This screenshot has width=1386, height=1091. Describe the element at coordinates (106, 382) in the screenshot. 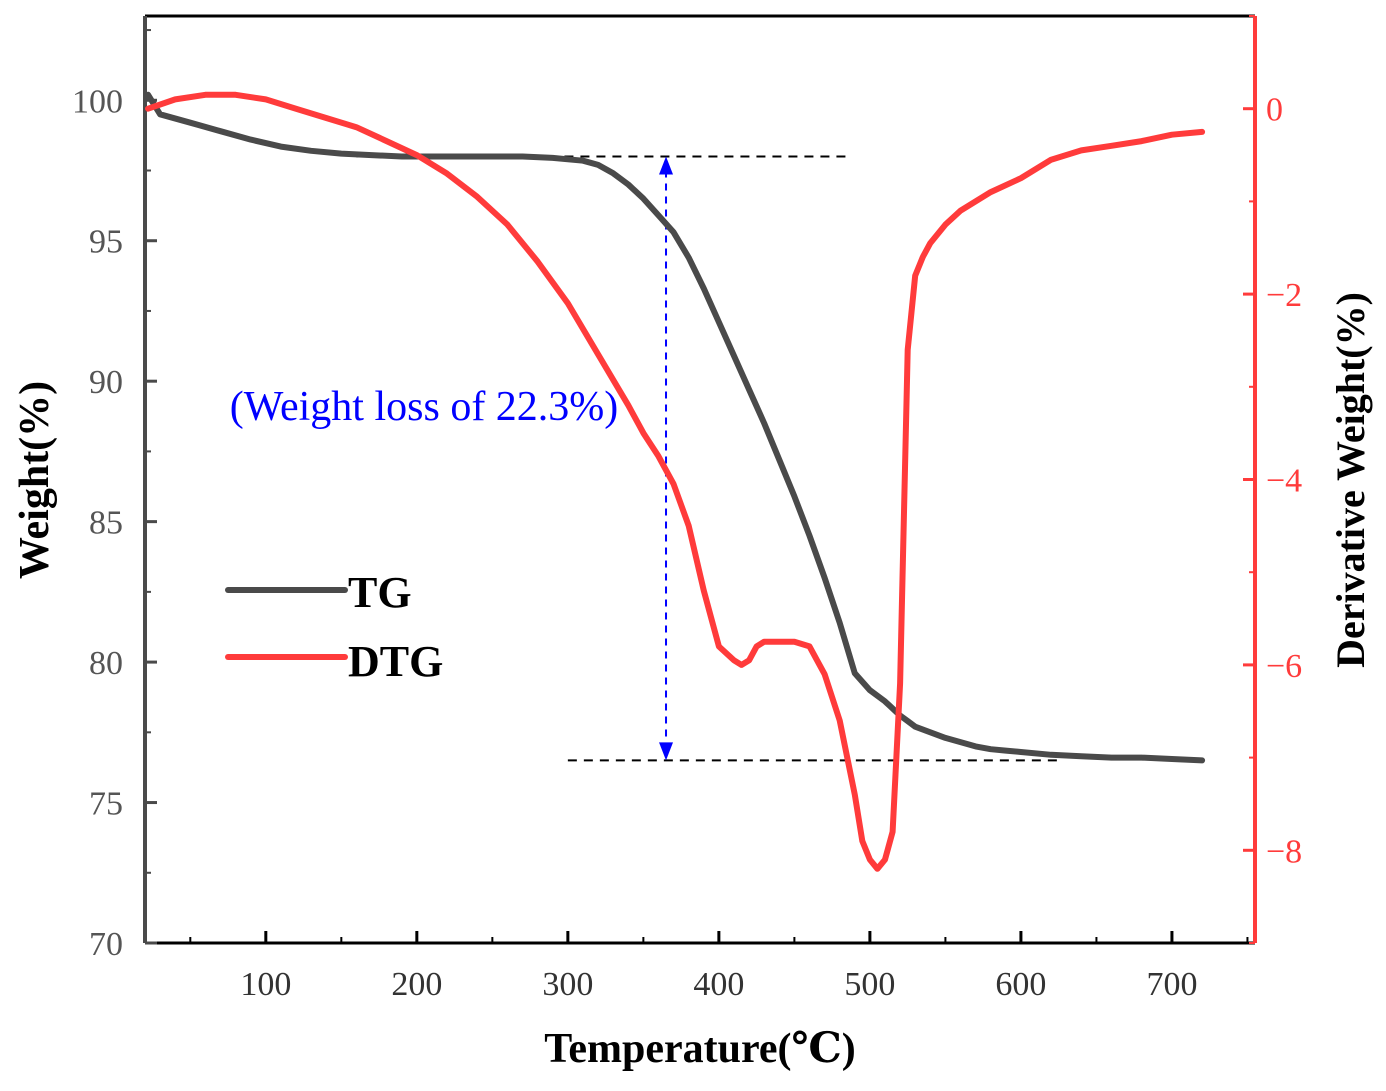

I see `left-tick-label: 90` at that location.